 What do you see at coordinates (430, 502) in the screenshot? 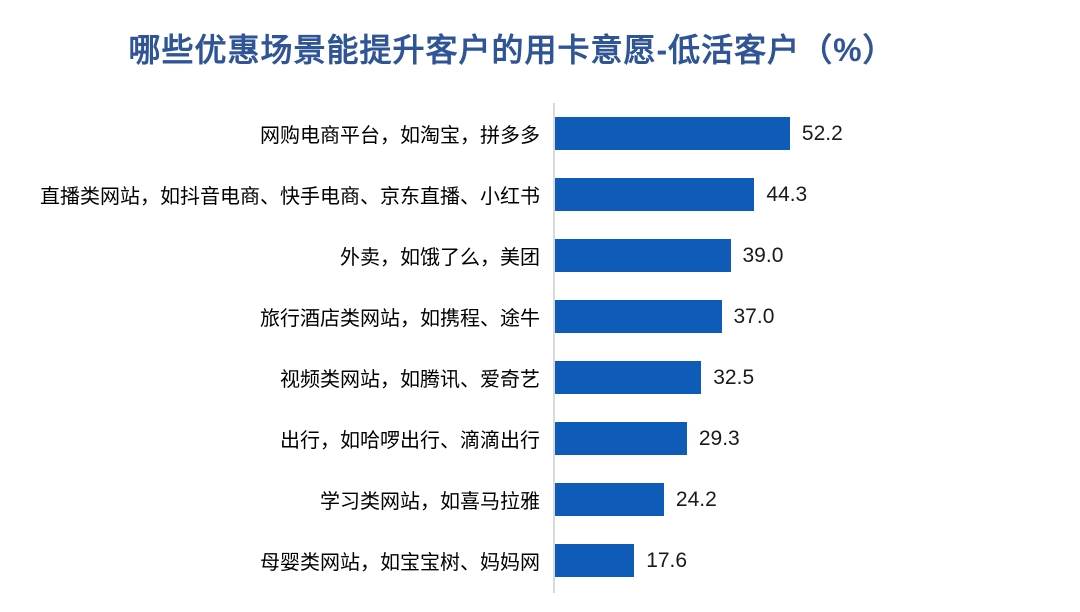
I see `category-label: 学习类网站，如喜马拉雅` at bounding box center [430, 502].